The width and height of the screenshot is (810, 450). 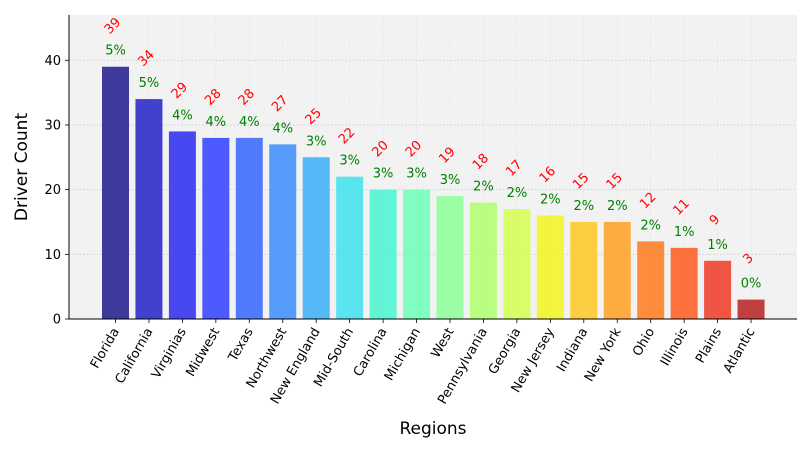 What do you see at coordinates (52, 190) in the screenshot?
I see `y-tick-label: 20` at bounding box center [52, 190].